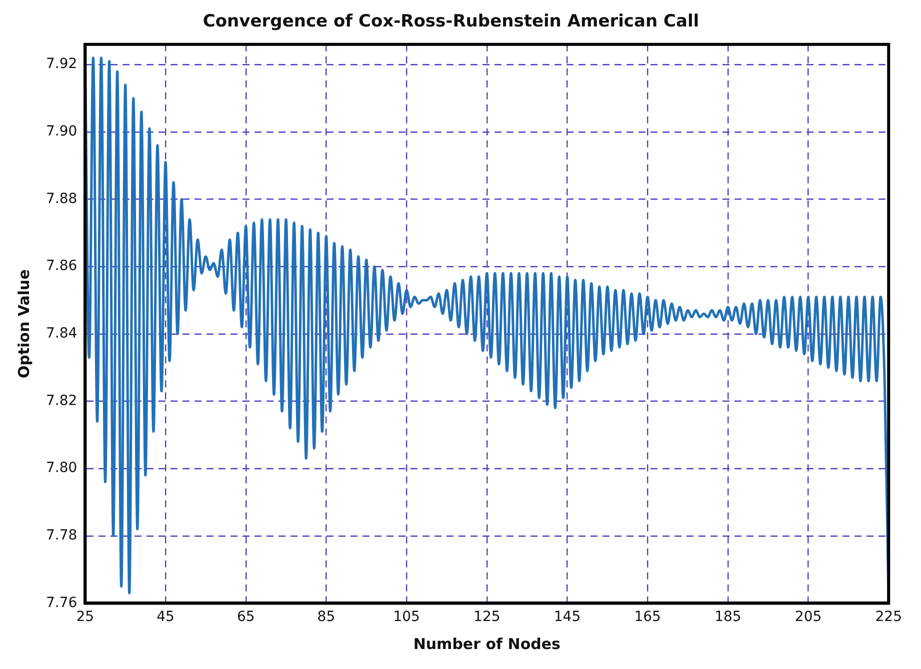 This screenshot has height=669, width=921. Describe the element at coordinates (808, 617) in the screenshot. I see `x-tick-label: 205` at that location.